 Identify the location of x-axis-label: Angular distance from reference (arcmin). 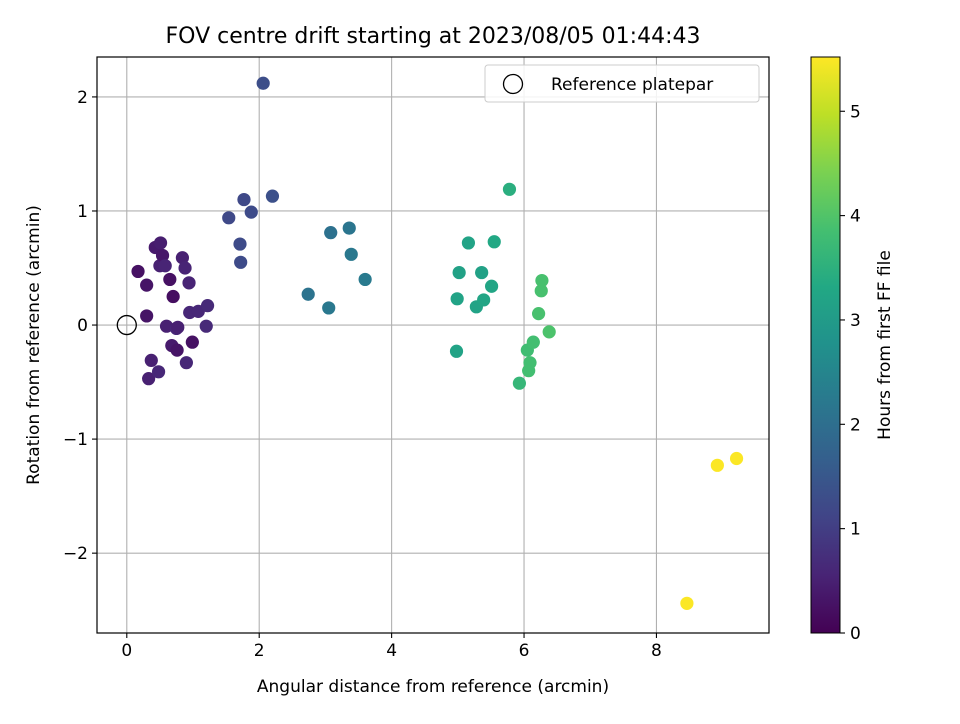
(433, 687).